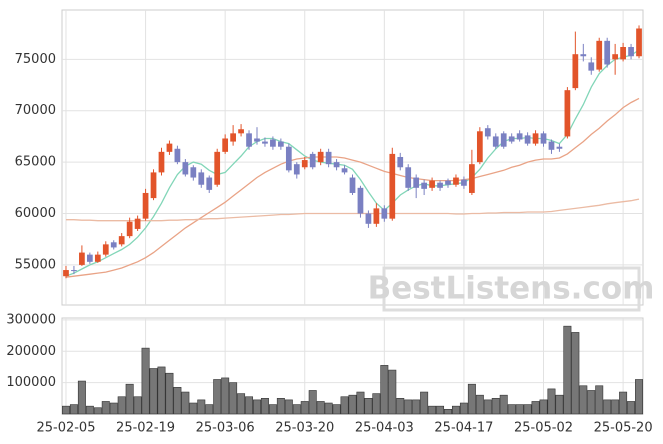  I want to click on y-tick-label: 100000, so click(31, 382).